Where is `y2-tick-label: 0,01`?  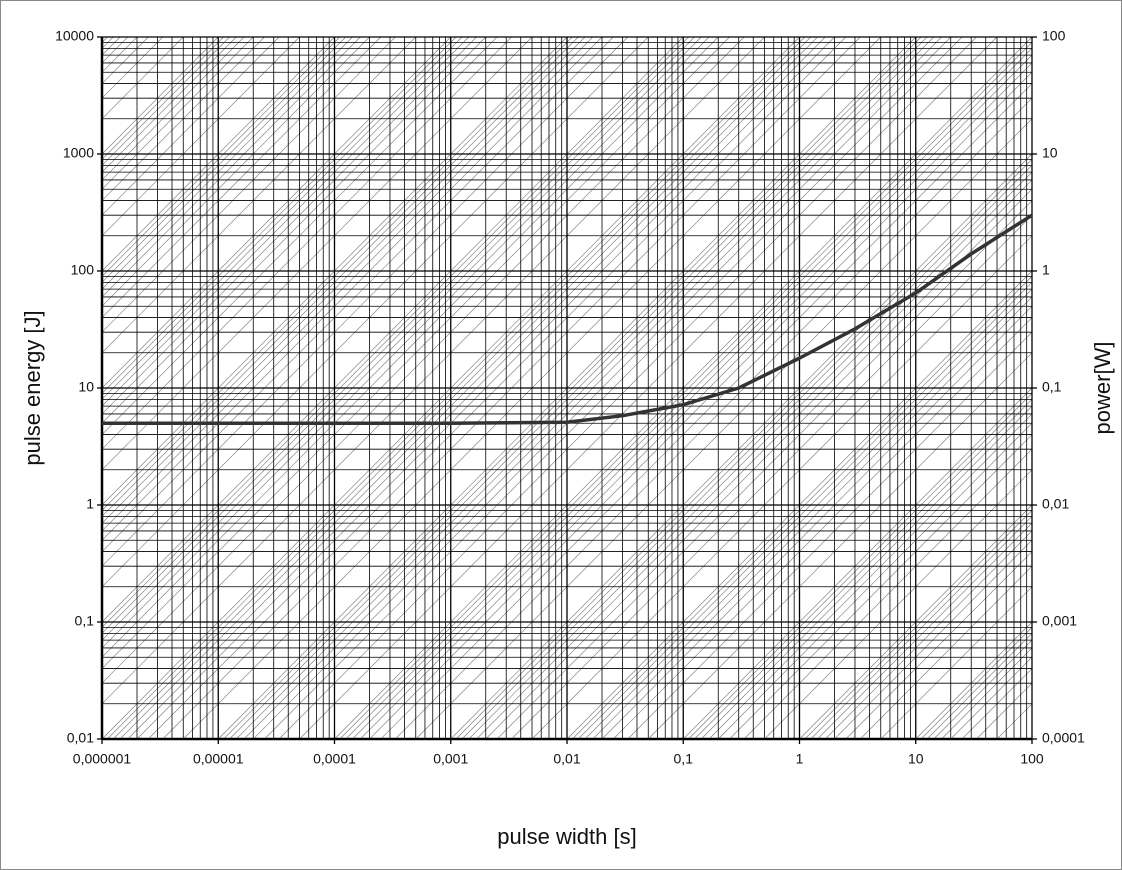 y2-tick-label: 0,01 is located at coordinates (1055, 504).